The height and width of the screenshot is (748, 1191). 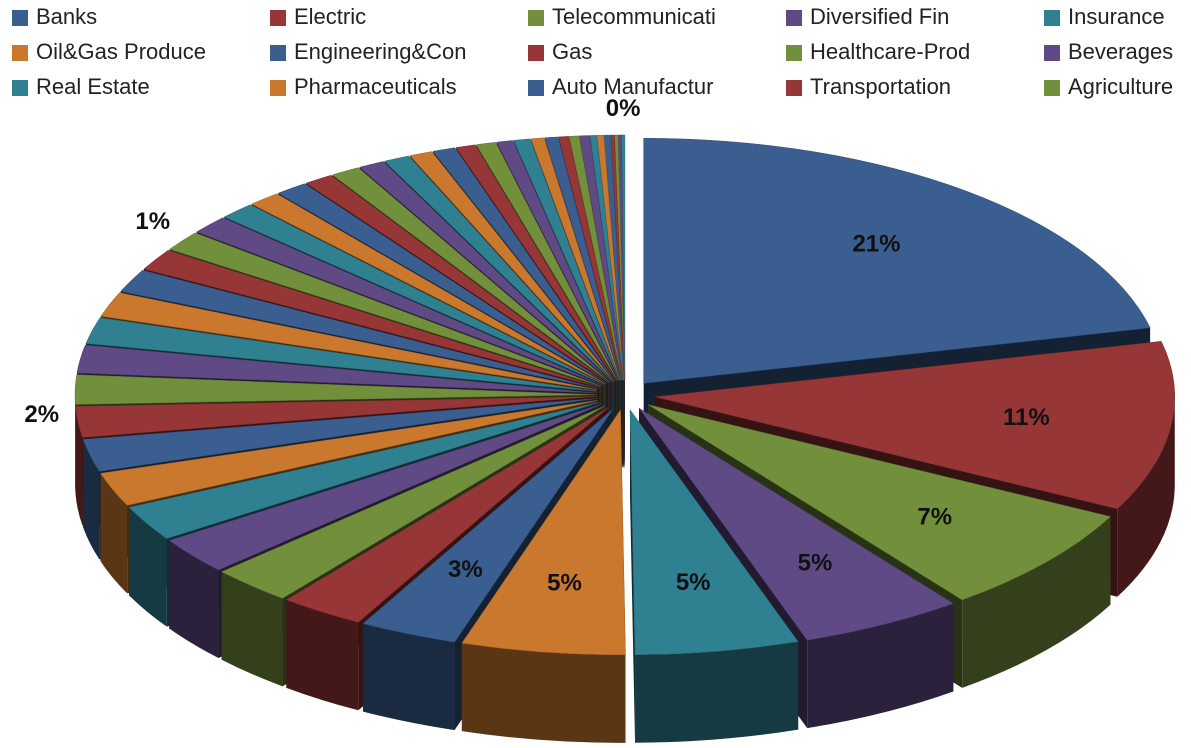 What do you see at coordinates (152, 221) in the screenshot?
I see `data-label: 1%` at bounding box center [152, 221].